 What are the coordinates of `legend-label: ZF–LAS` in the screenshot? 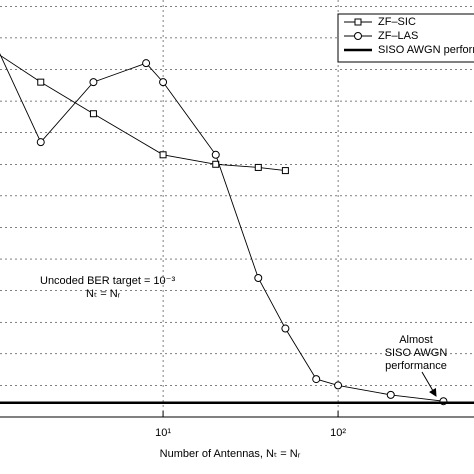 It's located at (398, 36).